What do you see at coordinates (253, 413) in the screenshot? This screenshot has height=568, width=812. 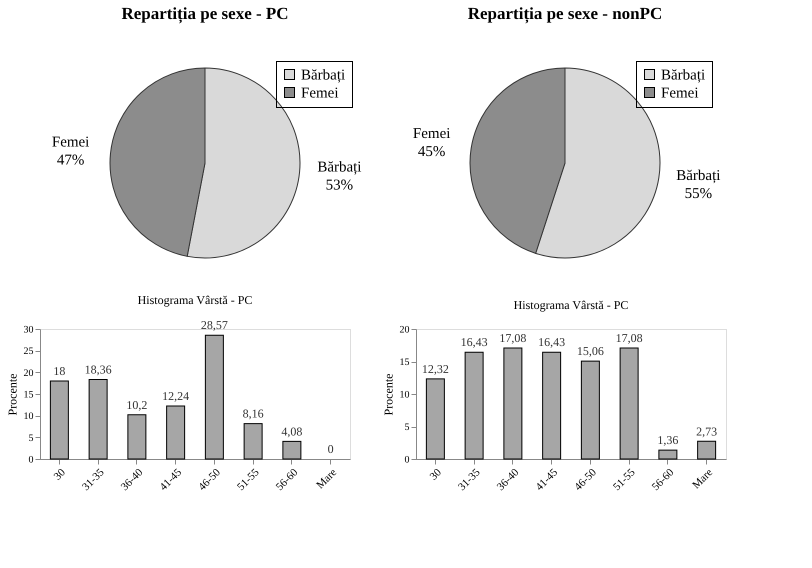 I see `data-label: 8,16` at bounding box center [253, 413].